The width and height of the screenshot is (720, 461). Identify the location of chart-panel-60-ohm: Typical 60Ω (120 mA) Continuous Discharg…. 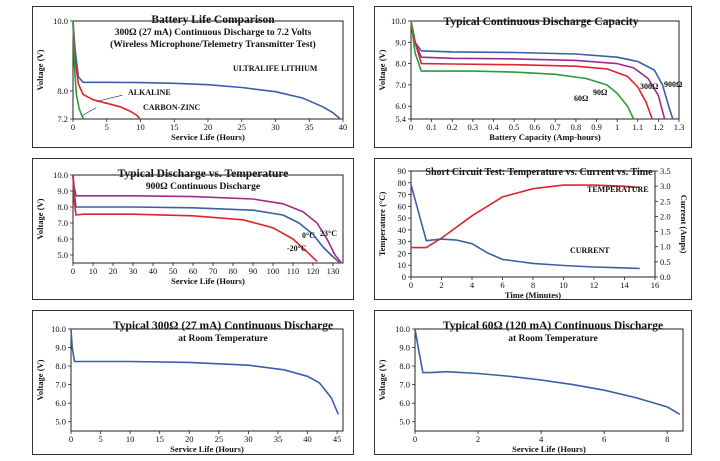
(533, 382).